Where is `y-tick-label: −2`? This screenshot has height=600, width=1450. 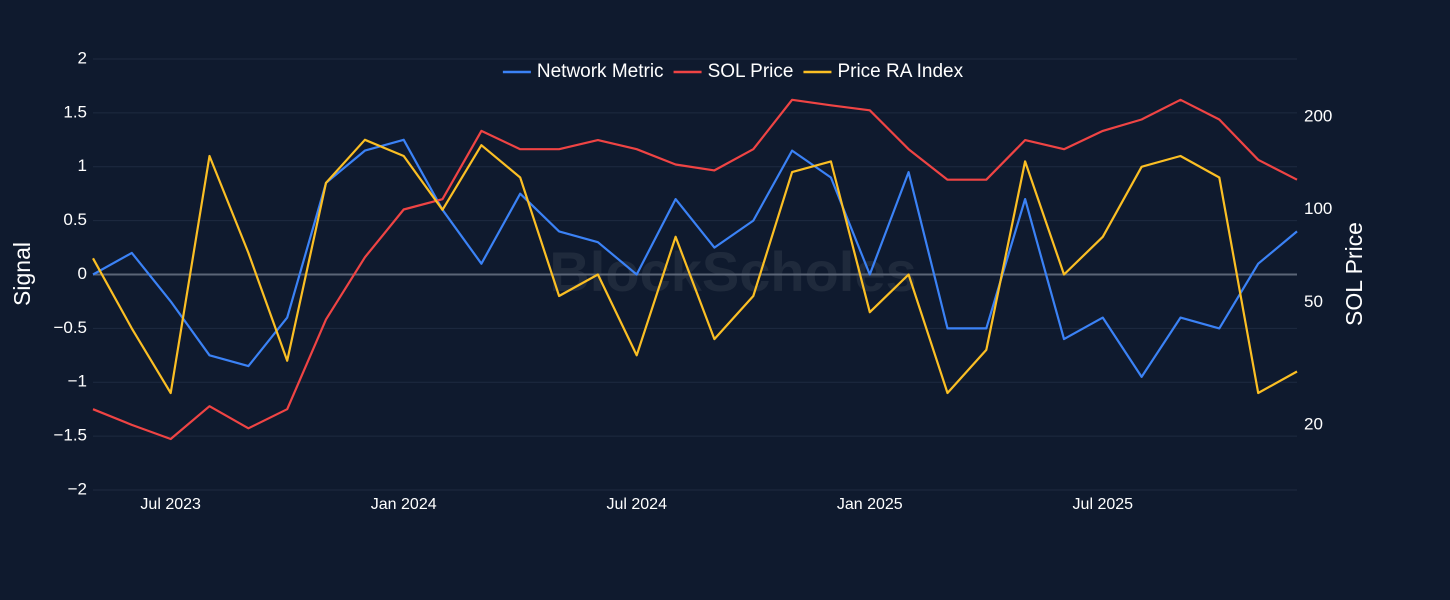 y-tick-label: −2 is located at coordinates (77, 488).